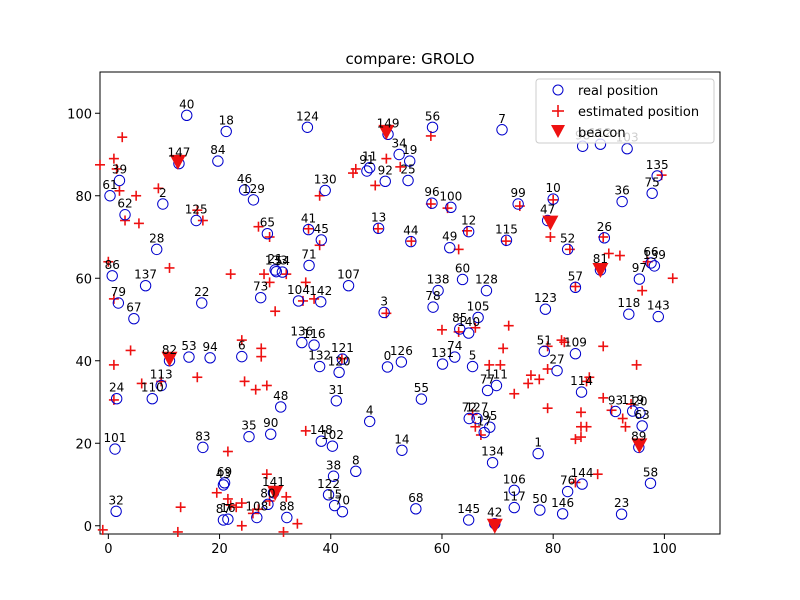  Describe the element at coordinates (378, 217) in the screenshot. I see `node-label: 13` at that location.